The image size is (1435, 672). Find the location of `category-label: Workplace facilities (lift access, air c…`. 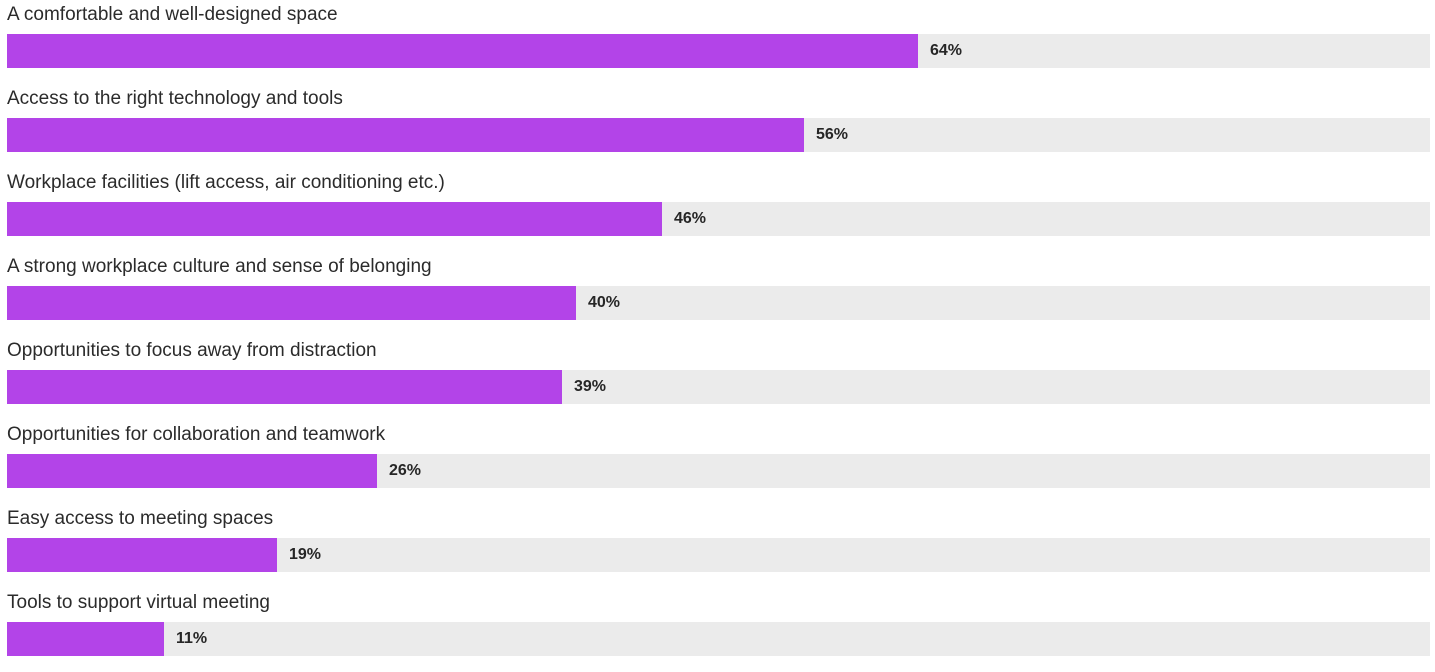

category-label: Workplace facilities (lift access, air c… is located at coordinates (226, 182).